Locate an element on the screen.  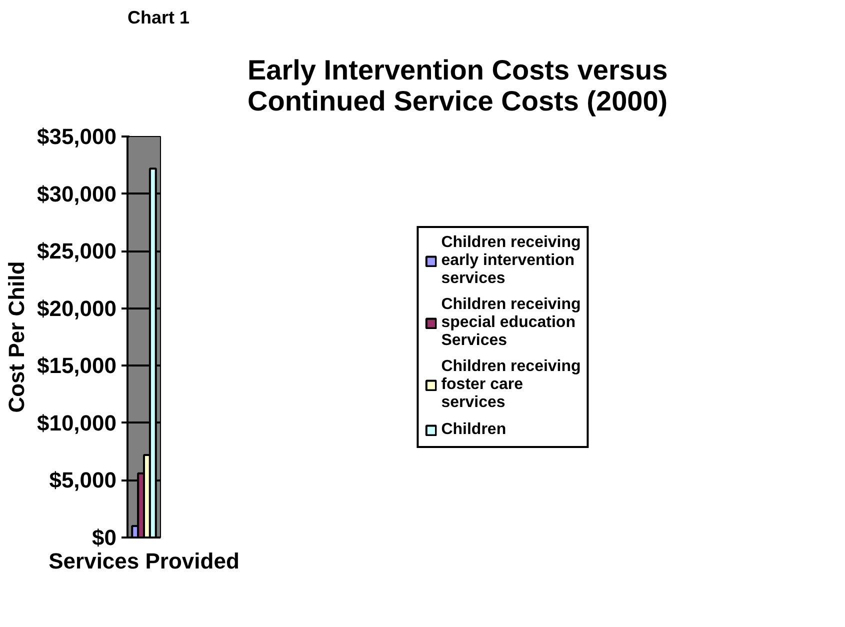
legend-label: Children is located at coordinates (473, 430).